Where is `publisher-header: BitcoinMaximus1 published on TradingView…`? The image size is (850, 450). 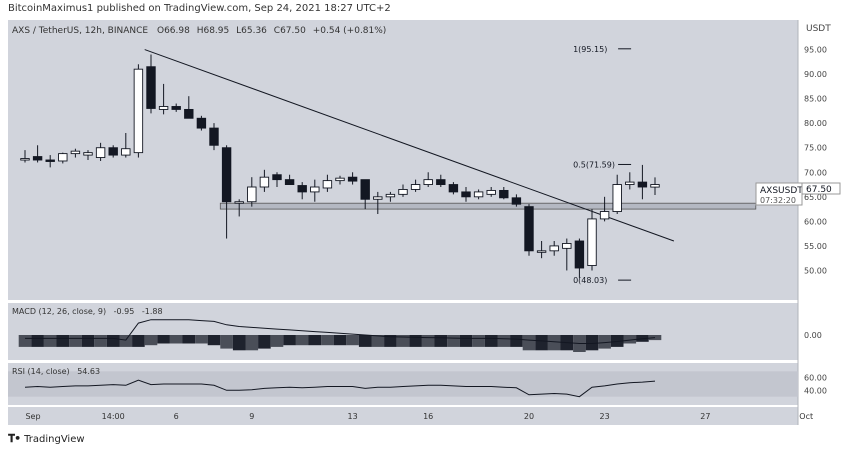
publisher-header: BitcoinMaximus1 published on TradingView… is located at coordinates (199, 8).